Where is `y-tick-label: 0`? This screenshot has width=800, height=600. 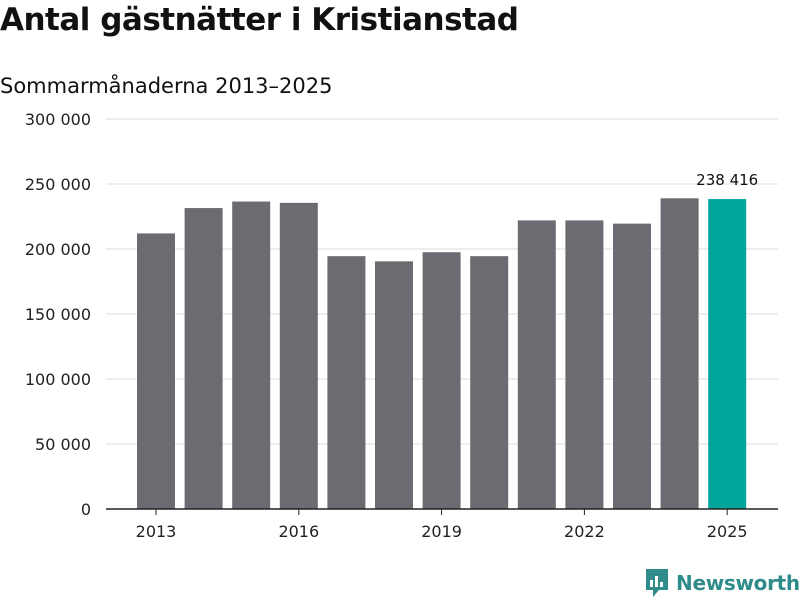 y-tick-label: 0 is located at coordinates (86, 509).